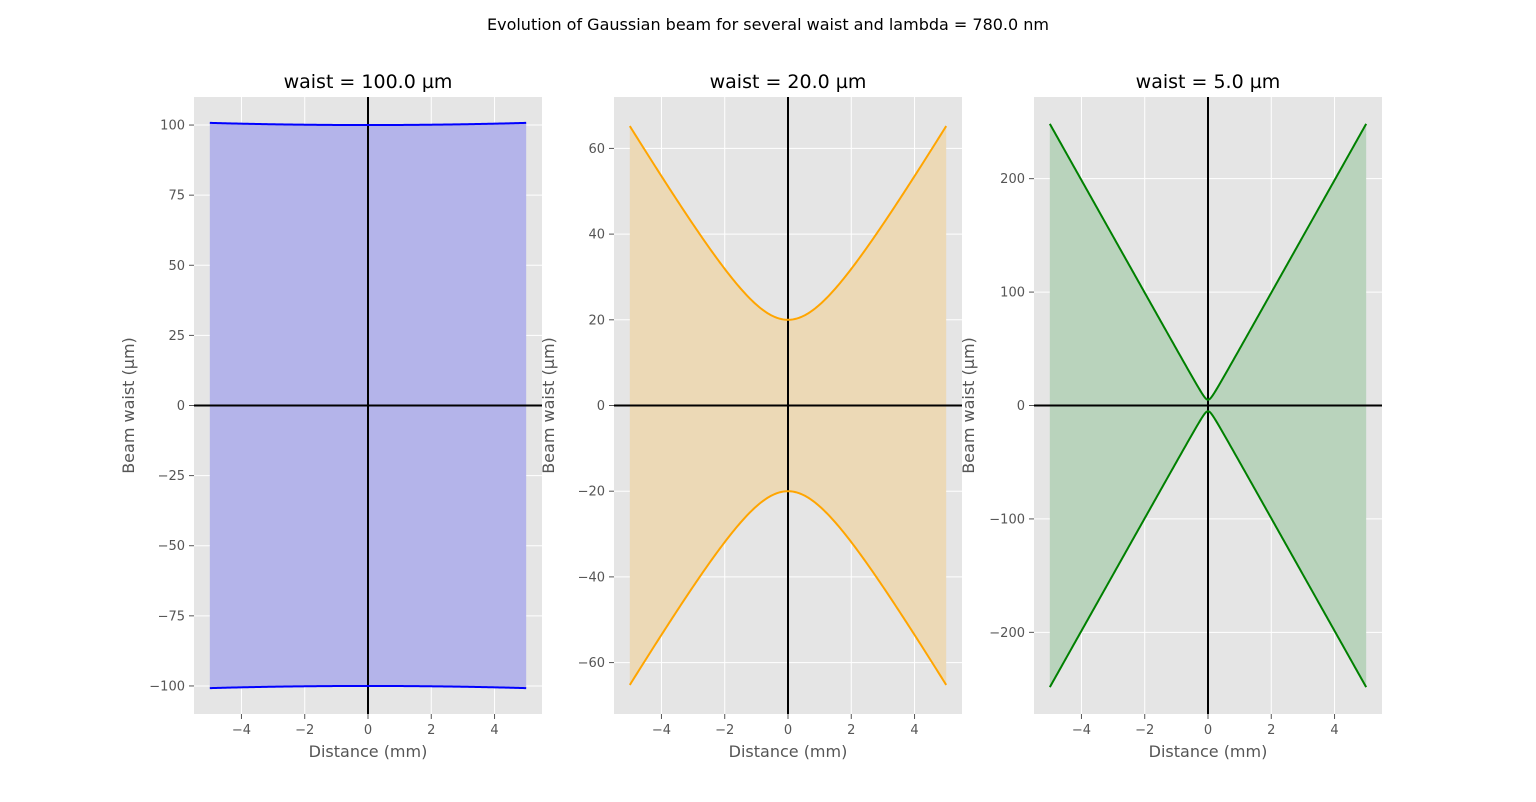 This screenshot has width=1536, height=802. Describe the element at coordinates (596, 320) in the screenshot. I see `y-tick-label: 20` at that location.